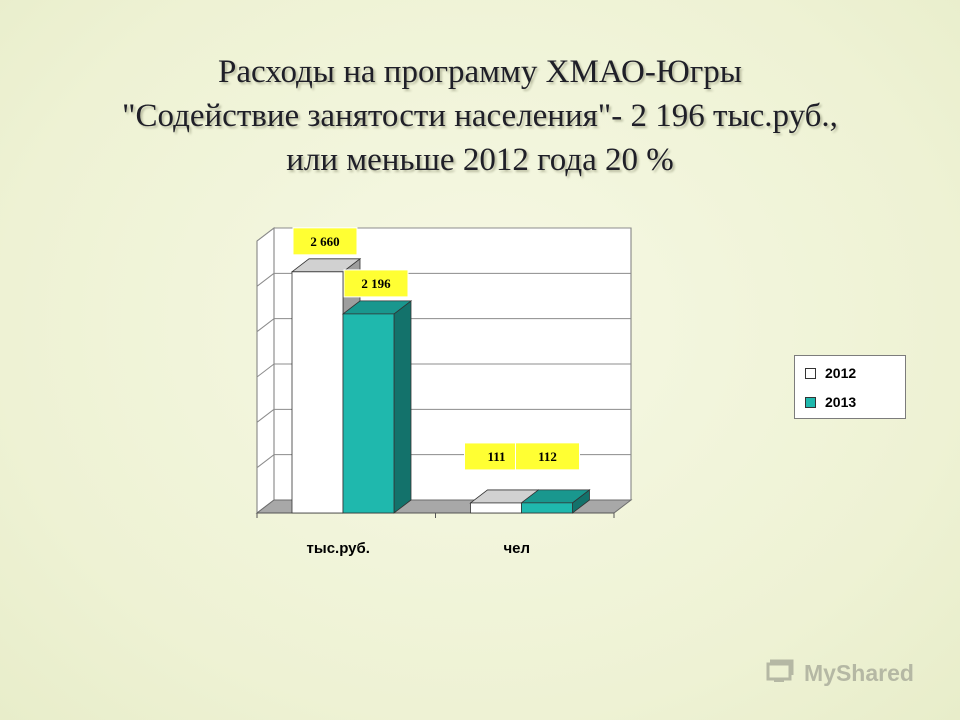 Image resolution: width=960 pixels, height=720 pixels. What do you see at coordinates (841, 373) in the screenshot?
I see `legend-label-2012: 2012` at bounding box center [841, 373].